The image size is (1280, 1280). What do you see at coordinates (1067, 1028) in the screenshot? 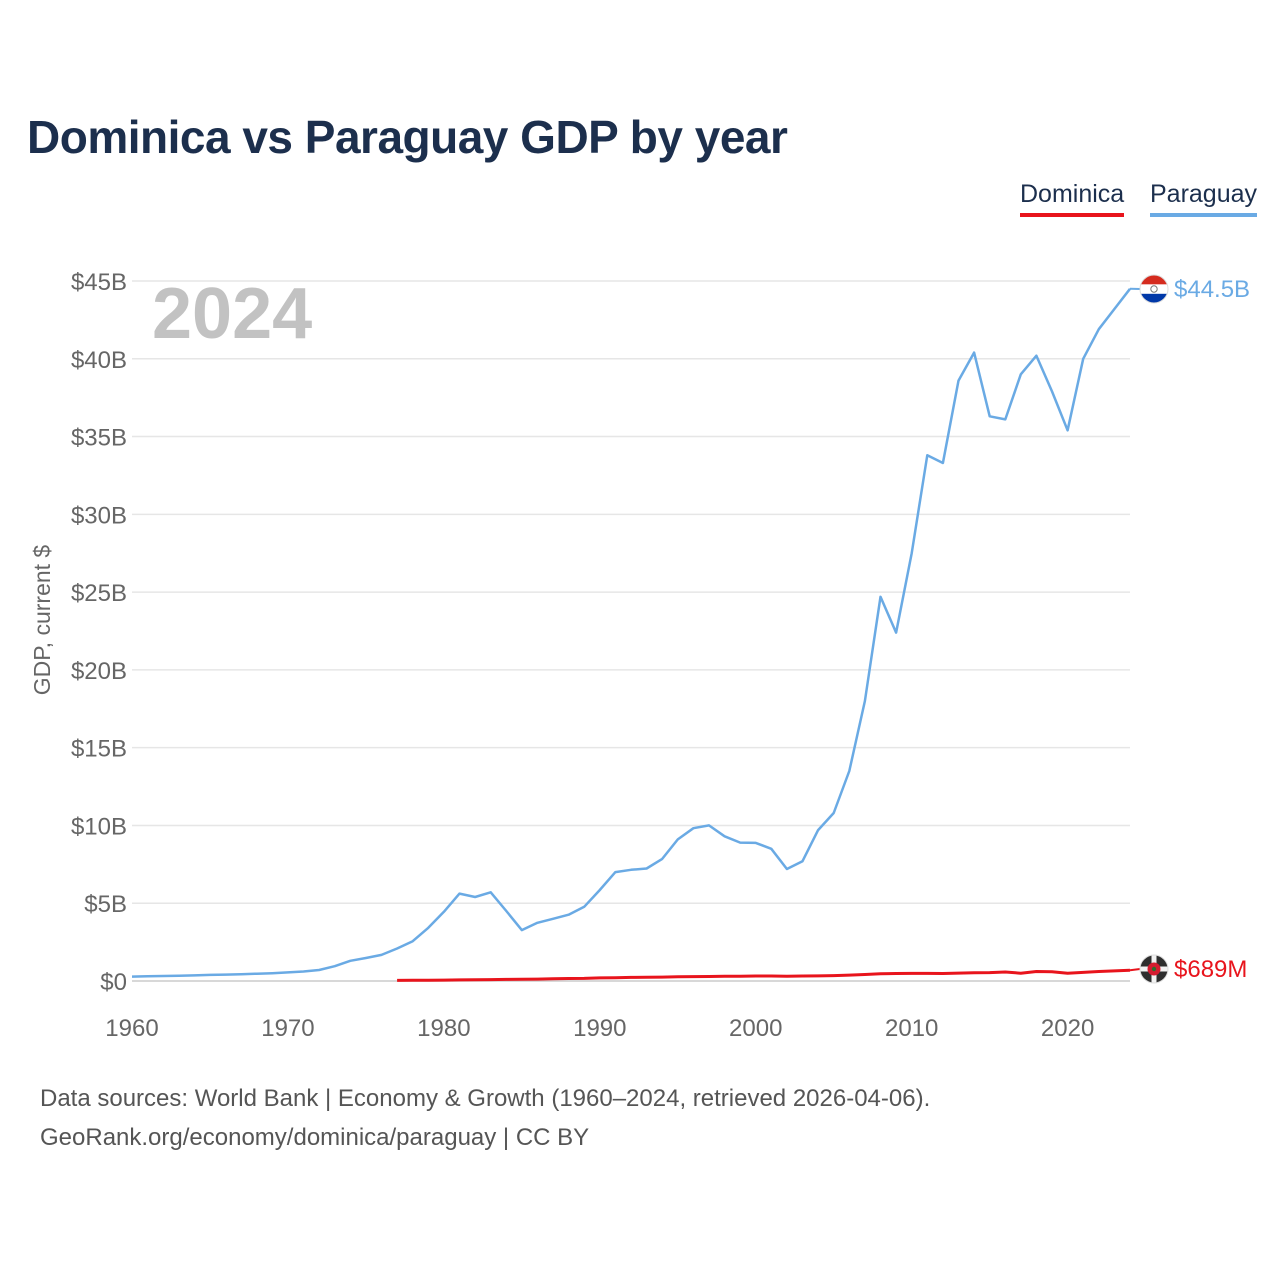
I see `x-tick-label: 2020` at bounding box center [1067, 1028].